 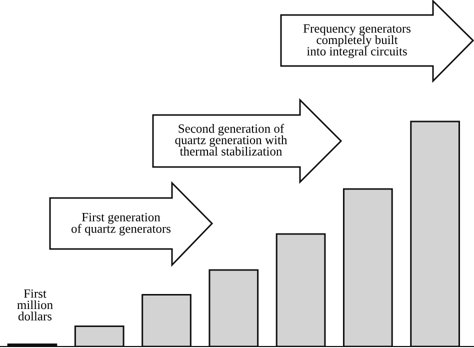 I want to click on annotation: First million dollars, so click(x=35, y=304).